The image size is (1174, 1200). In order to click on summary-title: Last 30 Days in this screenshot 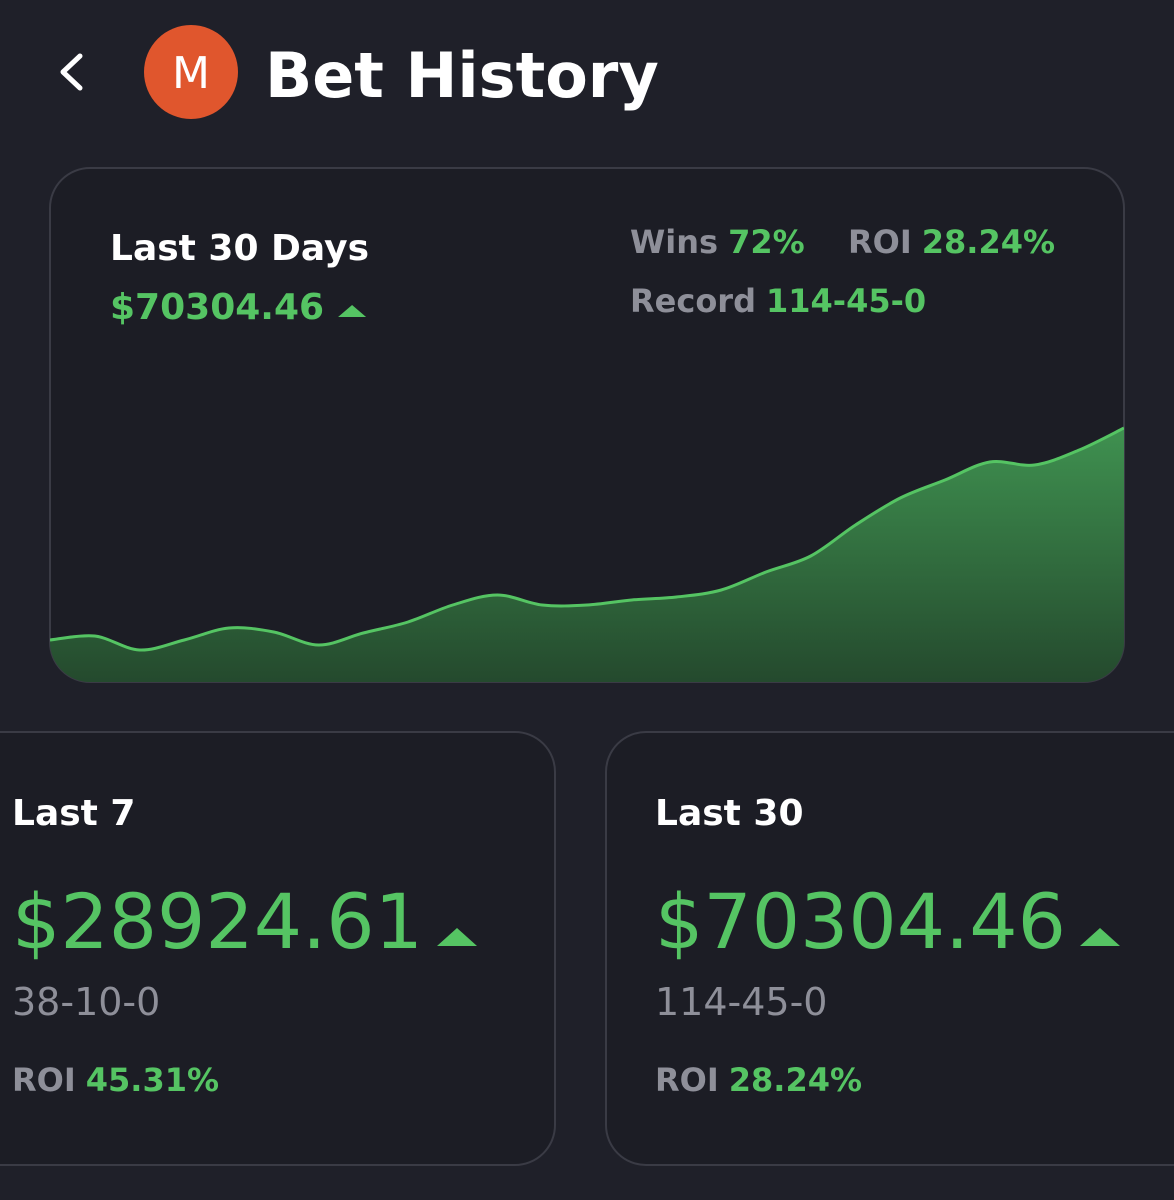, I will do `click(239, 248)`.